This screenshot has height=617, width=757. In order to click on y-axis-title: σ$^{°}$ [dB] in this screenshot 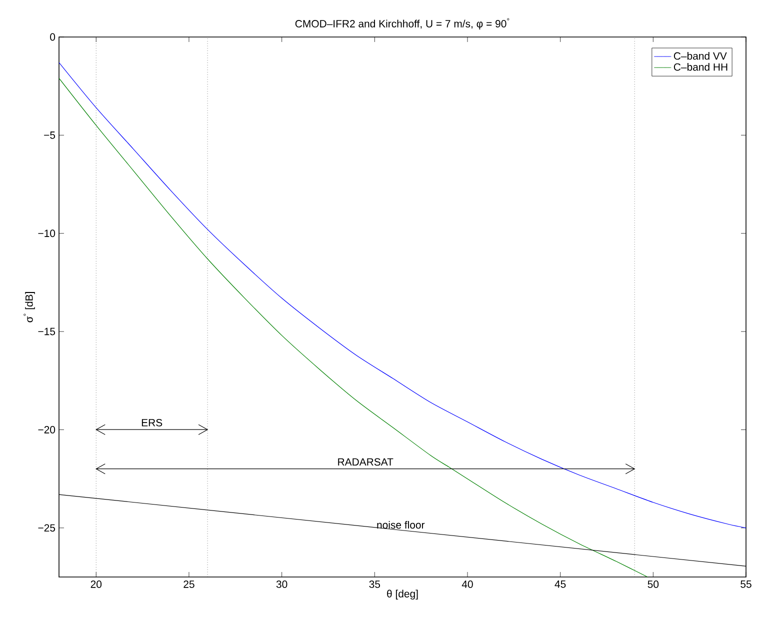, I will do `click(29, 307)`.